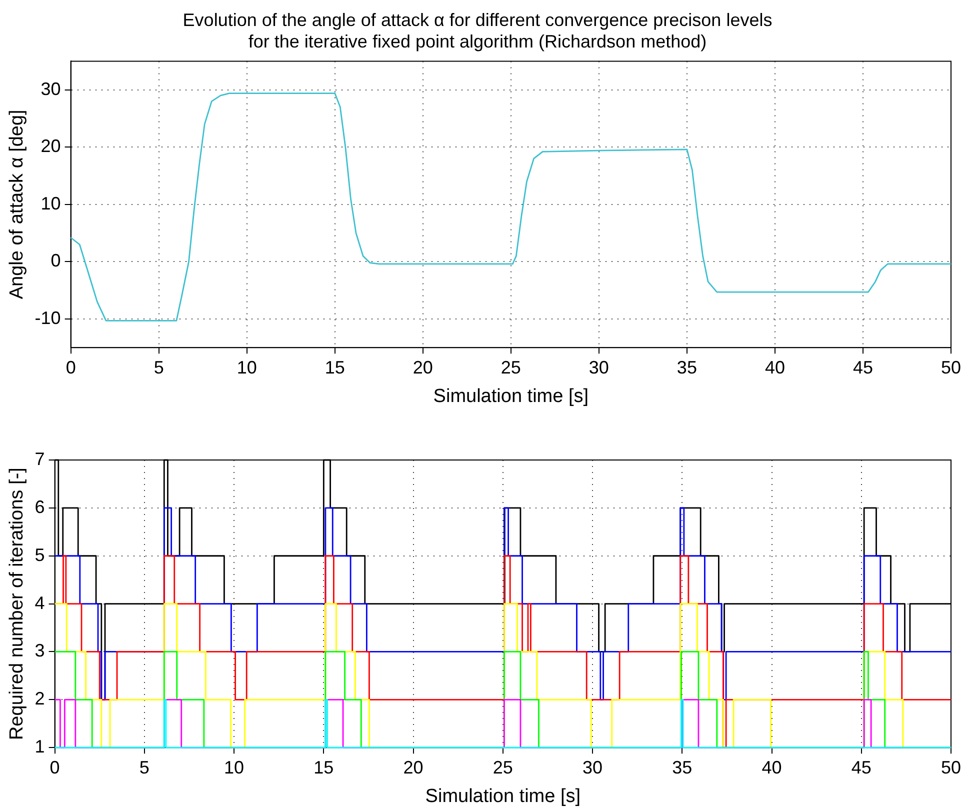 This screenshot has height=810, width=973. What do you see at coordinates (477, 31) in the screenshot?
I see `chart-title: Evolution of the angle of attack α for different convergence precison levels for the iterative fixed point algorithm (Richardson method)` at bounding box center [477, 31].